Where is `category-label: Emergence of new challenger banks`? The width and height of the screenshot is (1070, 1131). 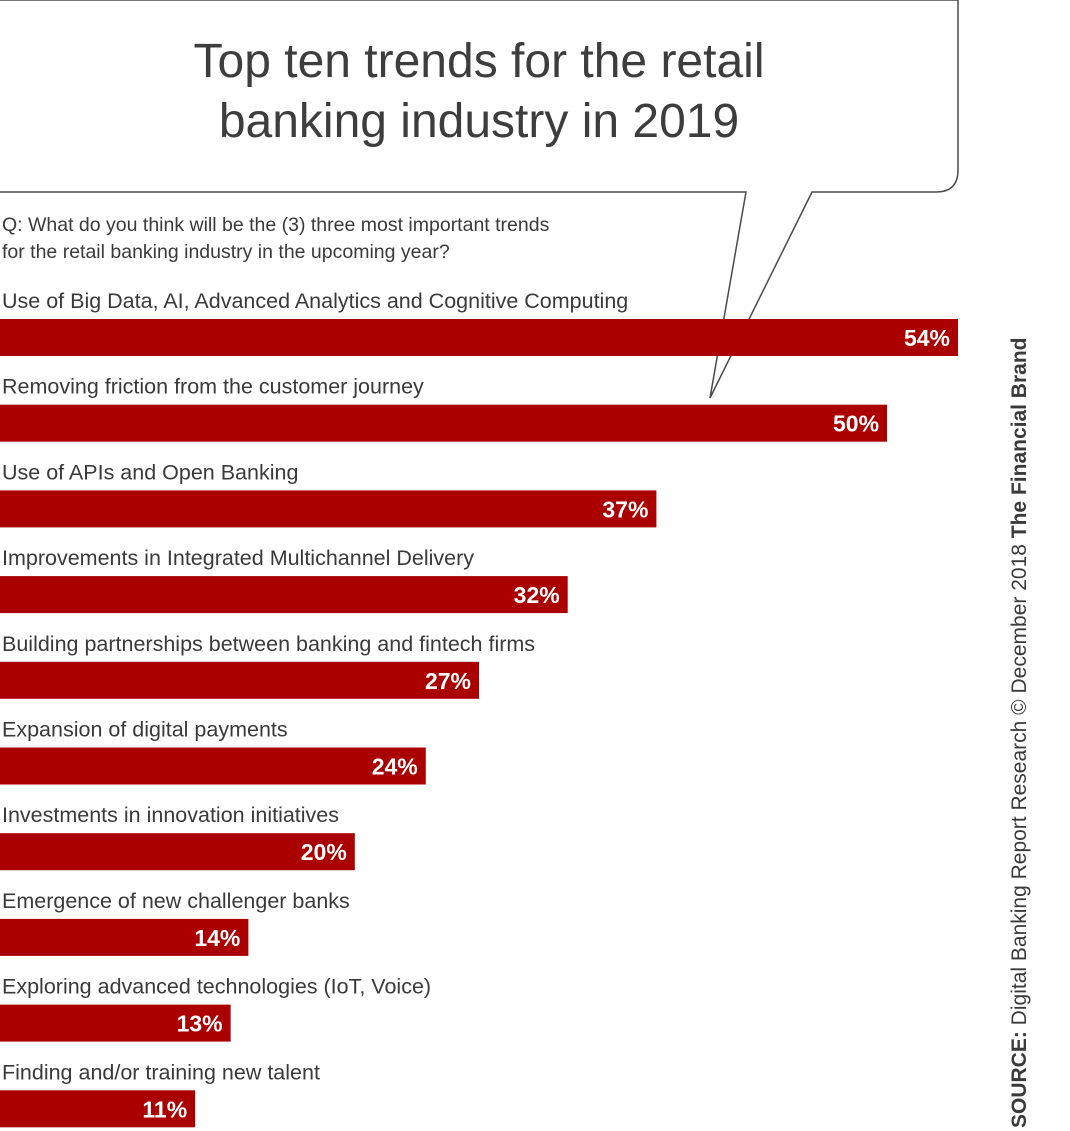 category-label: Emergence of new challenger banks is located at coordinates (176, 901).